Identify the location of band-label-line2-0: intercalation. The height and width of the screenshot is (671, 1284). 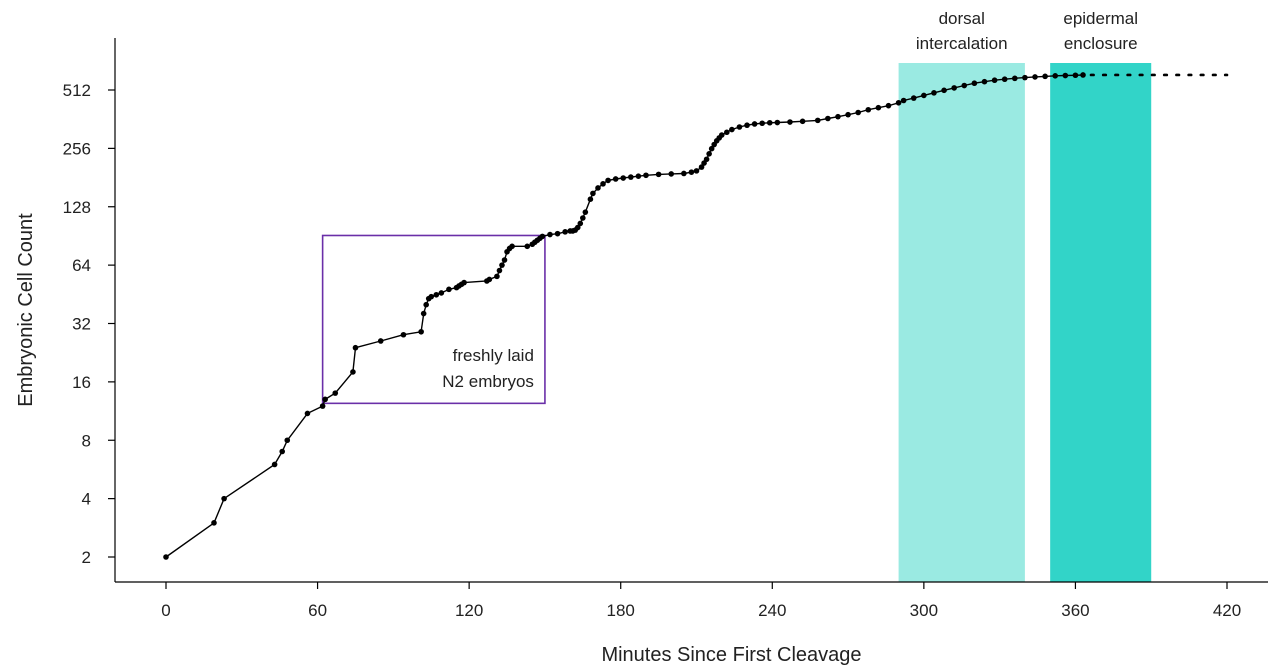
(962, 43).